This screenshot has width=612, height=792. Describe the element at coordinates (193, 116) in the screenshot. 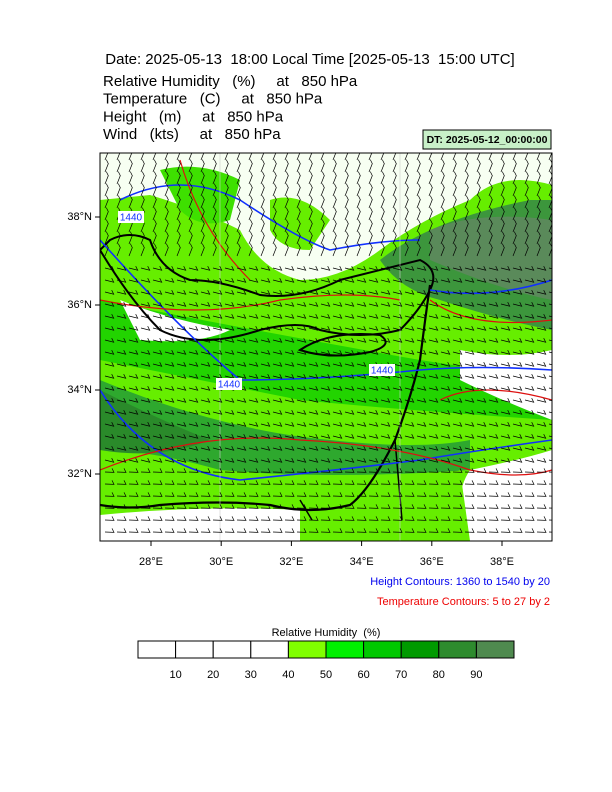

I see `header-line: Height (m) at 850 hPa` at that location.